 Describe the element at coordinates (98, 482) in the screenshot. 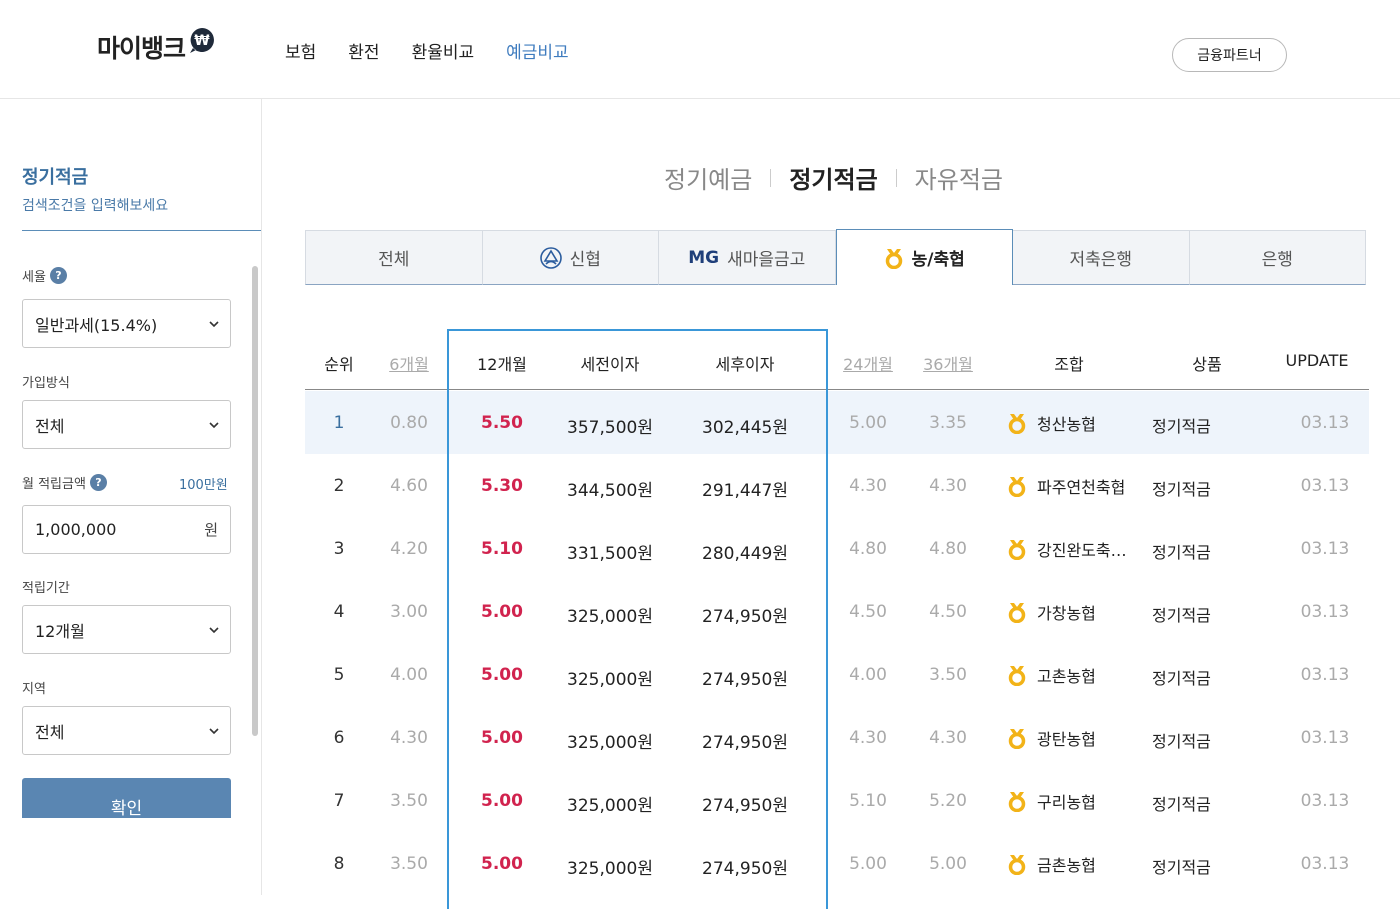

I see `monthly-help-icon: ?` at that location.